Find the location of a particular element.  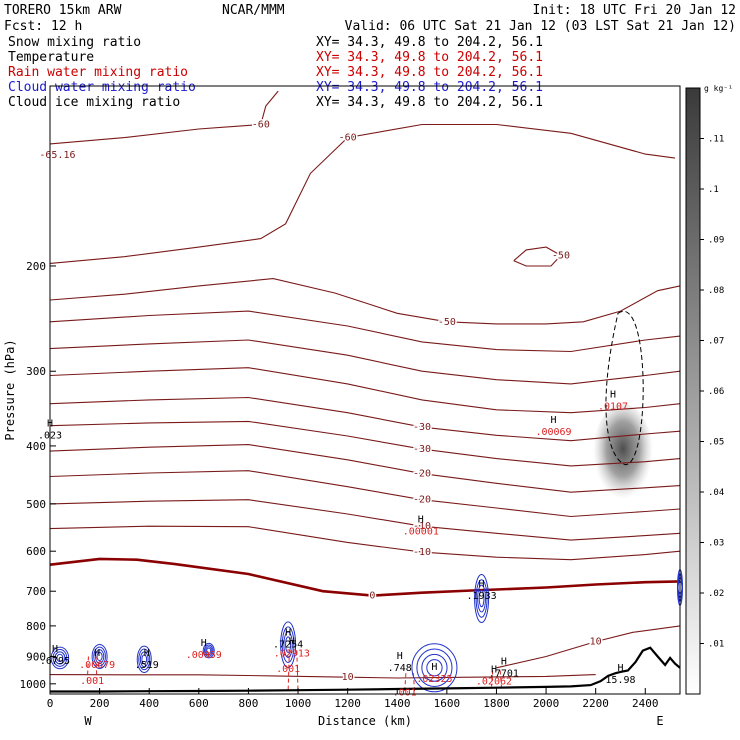

field-name: Snow mixing ratio is located at coordinates (74, 42).